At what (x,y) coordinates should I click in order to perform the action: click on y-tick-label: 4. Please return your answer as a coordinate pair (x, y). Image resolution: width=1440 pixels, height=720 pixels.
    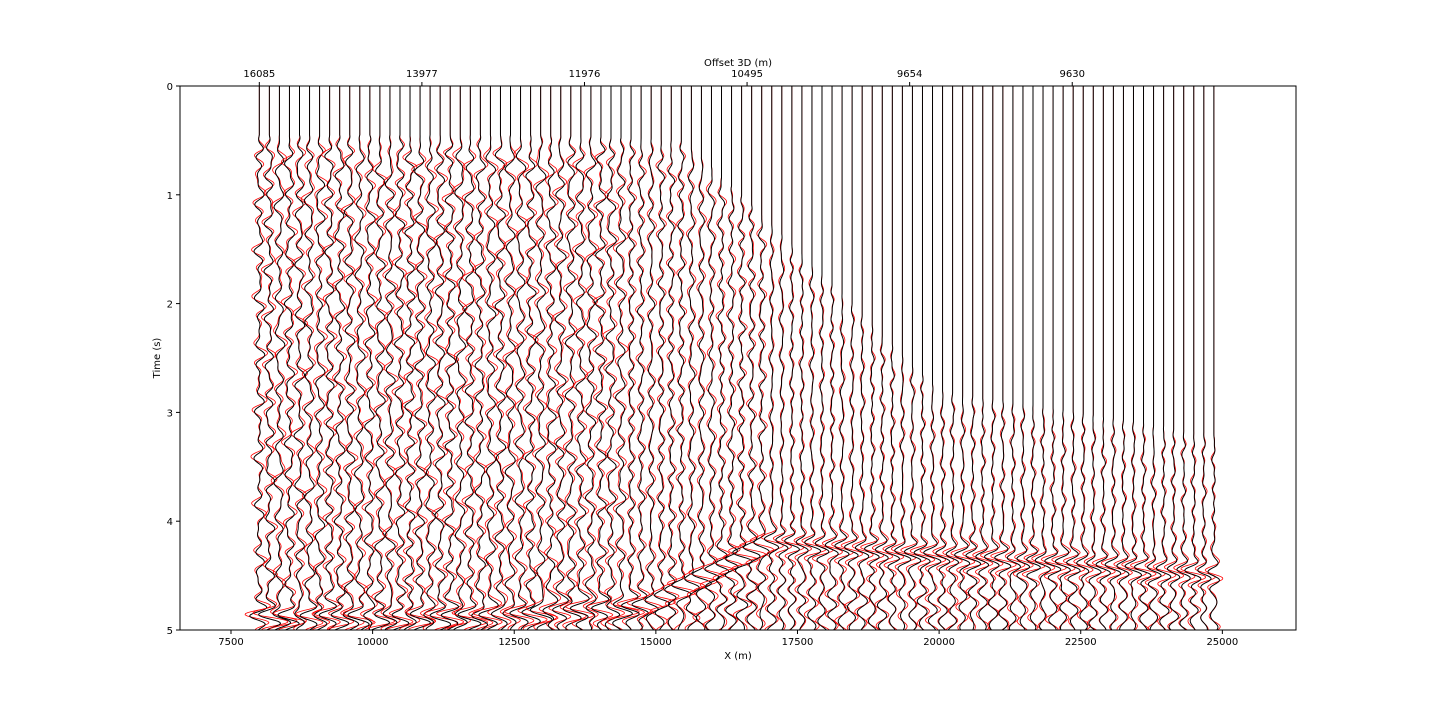
    Looking at the image, I should click on (170, 522).